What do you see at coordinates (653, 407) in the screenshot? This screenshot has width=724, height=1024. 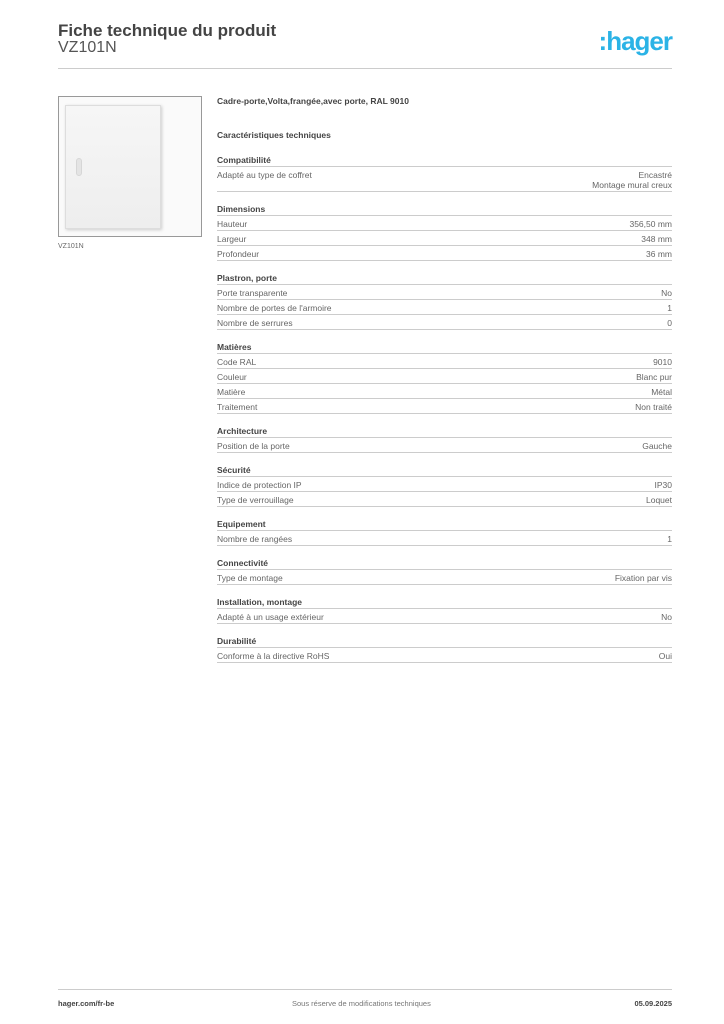 I see `spec-value: Non traité` at bounding box center [653, 407].